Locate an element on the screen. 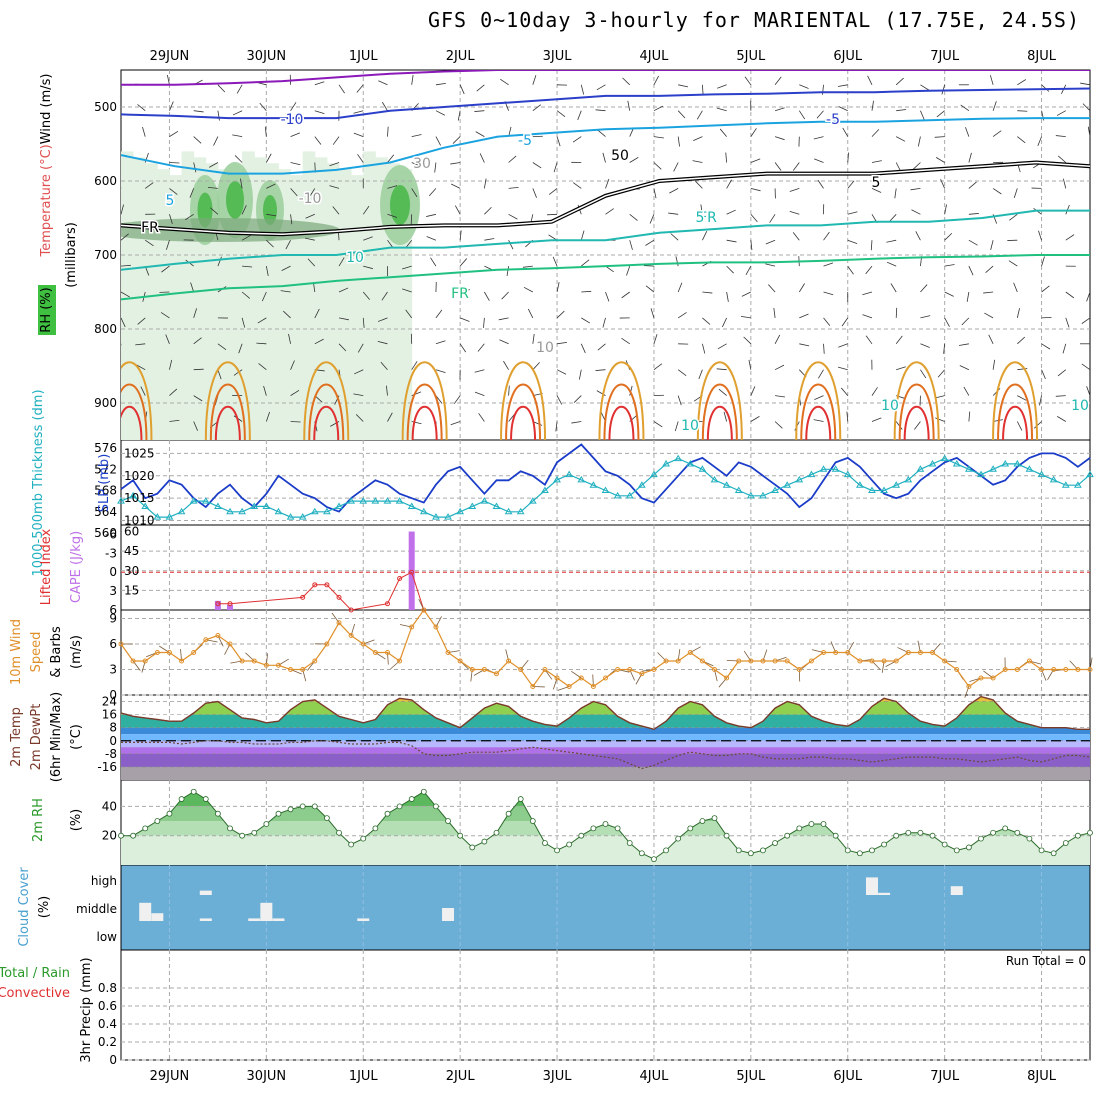  axis-title-part: 10m Wind is located at coordinates (16, 652).